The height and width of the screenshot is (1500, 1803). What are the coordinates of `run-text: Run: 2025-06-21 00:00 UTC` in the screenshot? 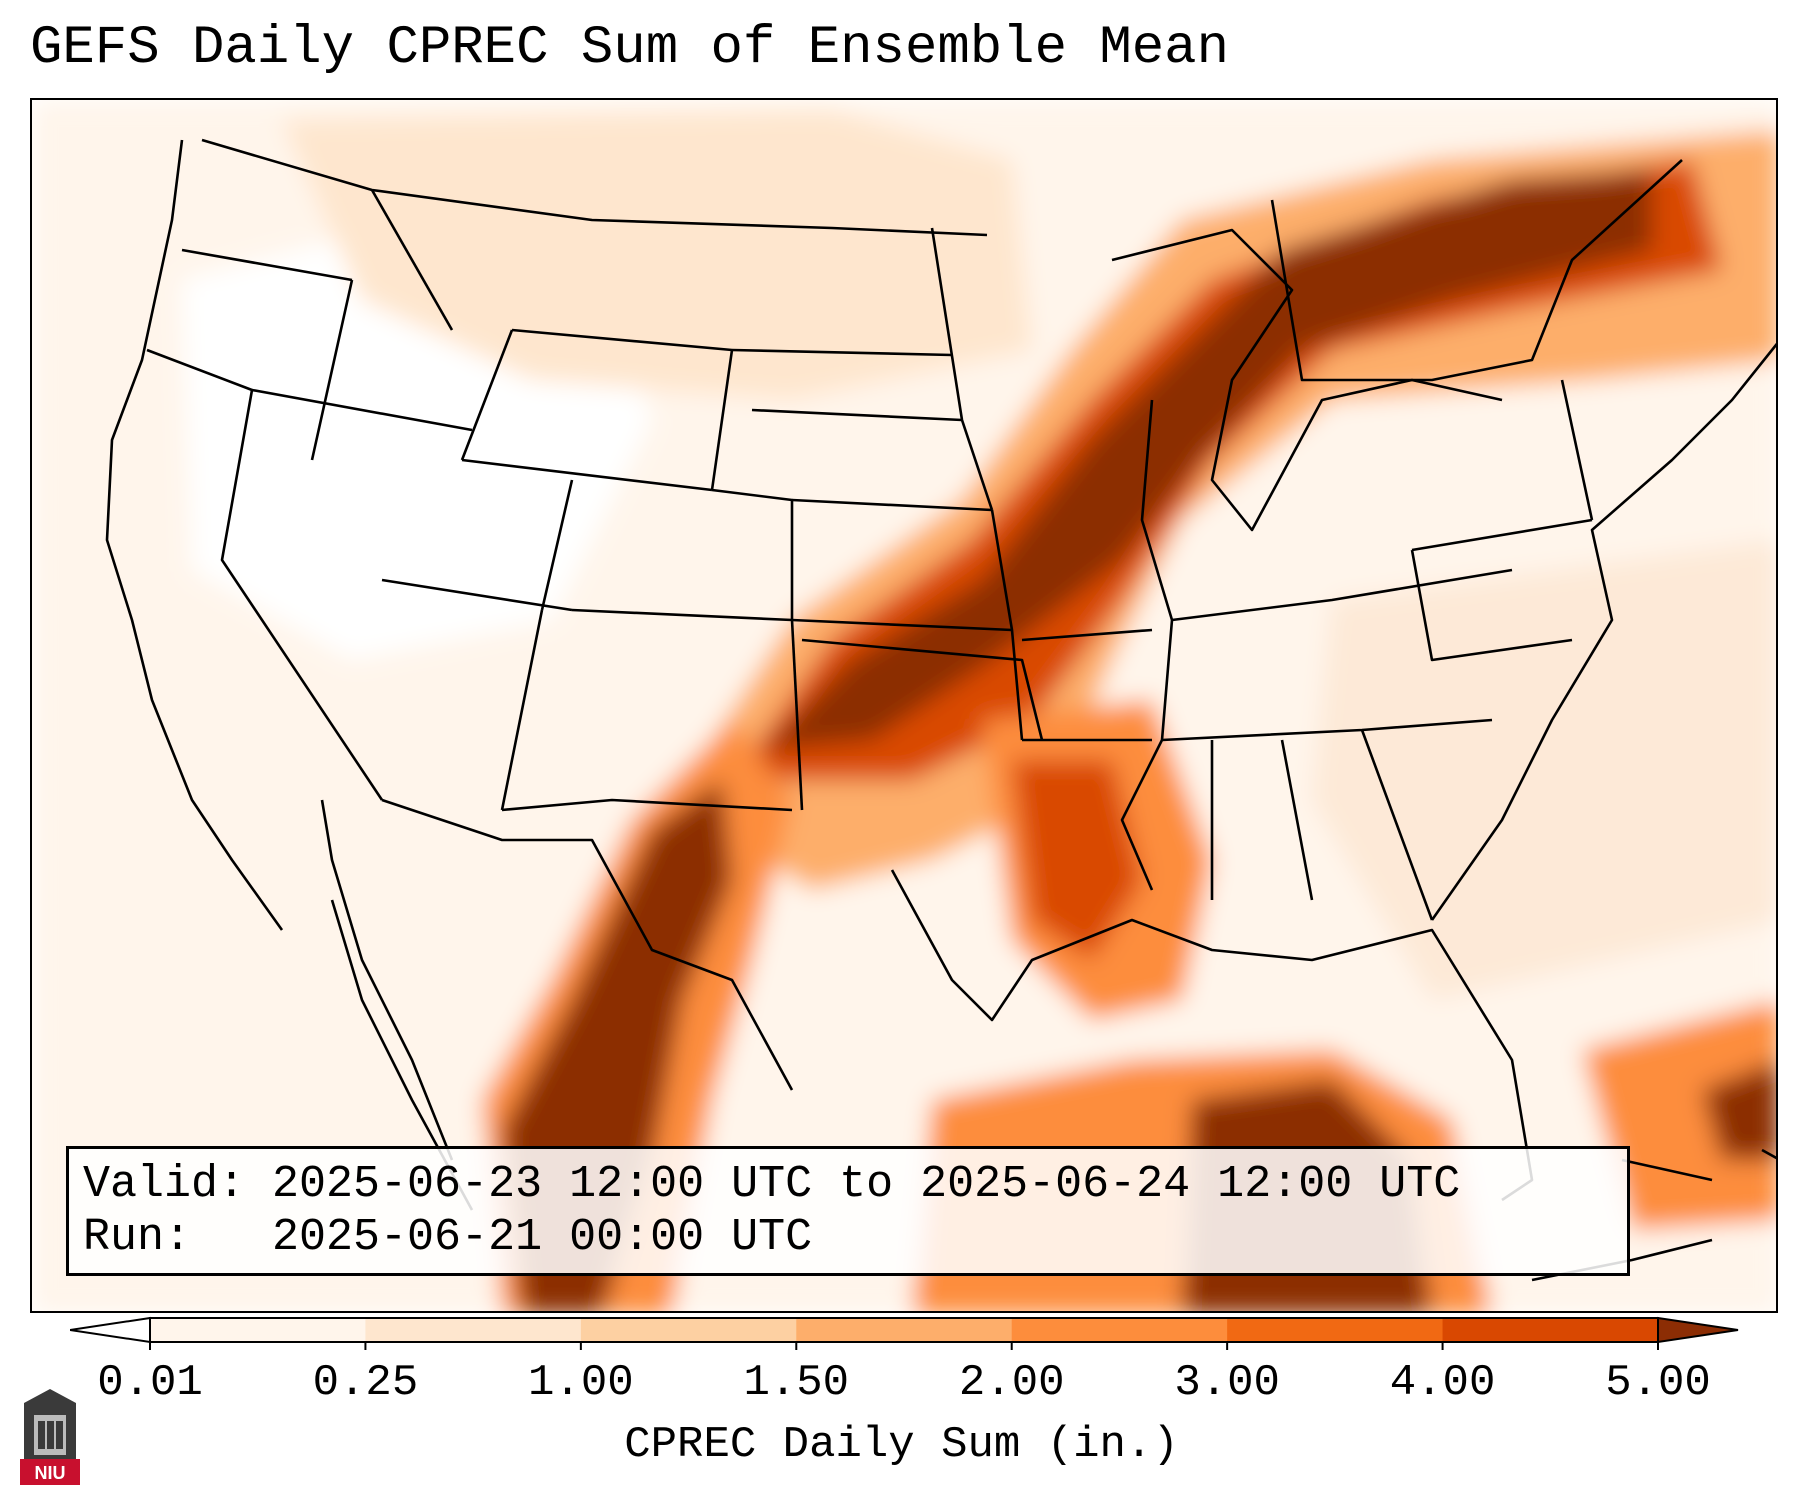 It's located at (448, 1237).